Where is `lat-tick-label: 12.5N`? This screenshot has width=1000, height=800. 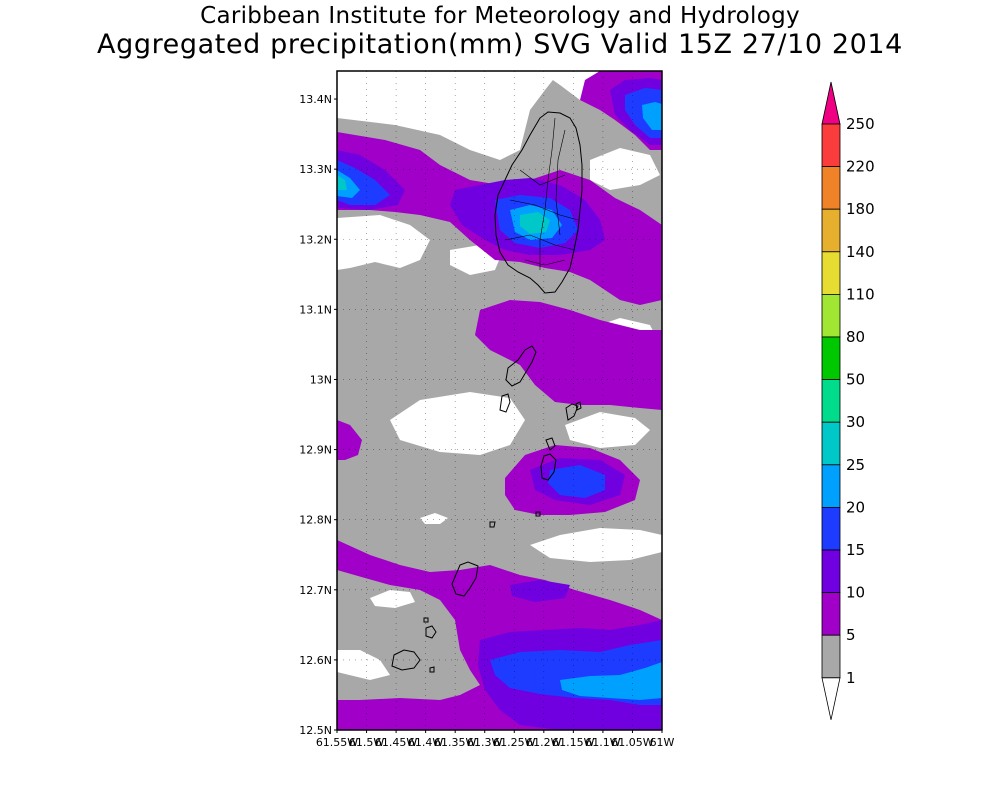 lat-tick-label: 12.5N is located at coordinates (315, 730).